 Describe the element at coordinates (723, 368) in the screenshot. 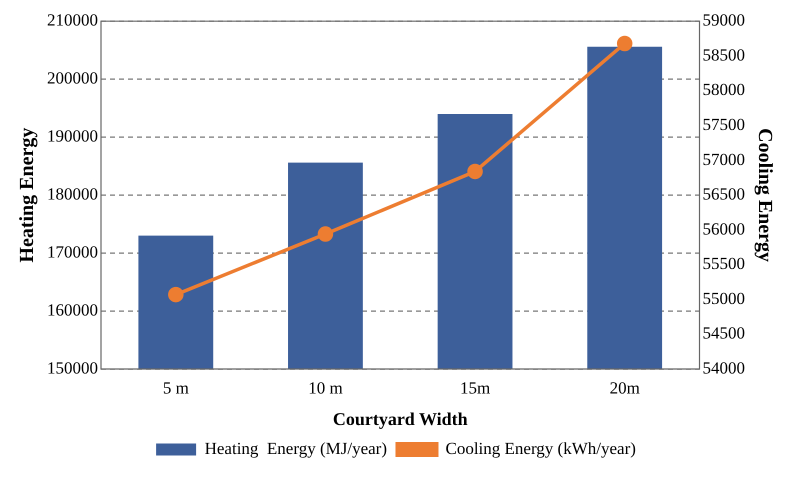

I see `y2-tick-label: 54000` at that location.